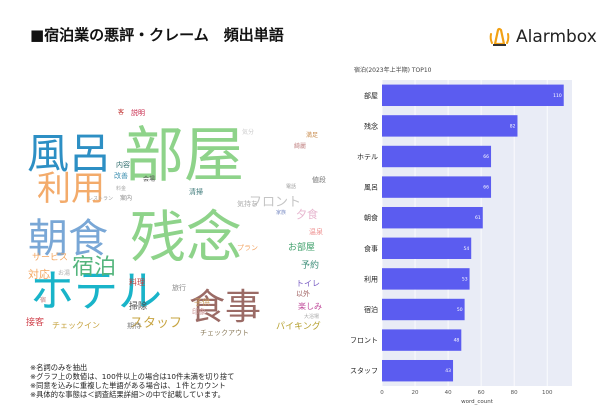 The image size is (600, 415). What do you see at coordinates (303, 293) in the screenshot?
I see `wordcloud-word: 以外` at bounding box center [303, 293].